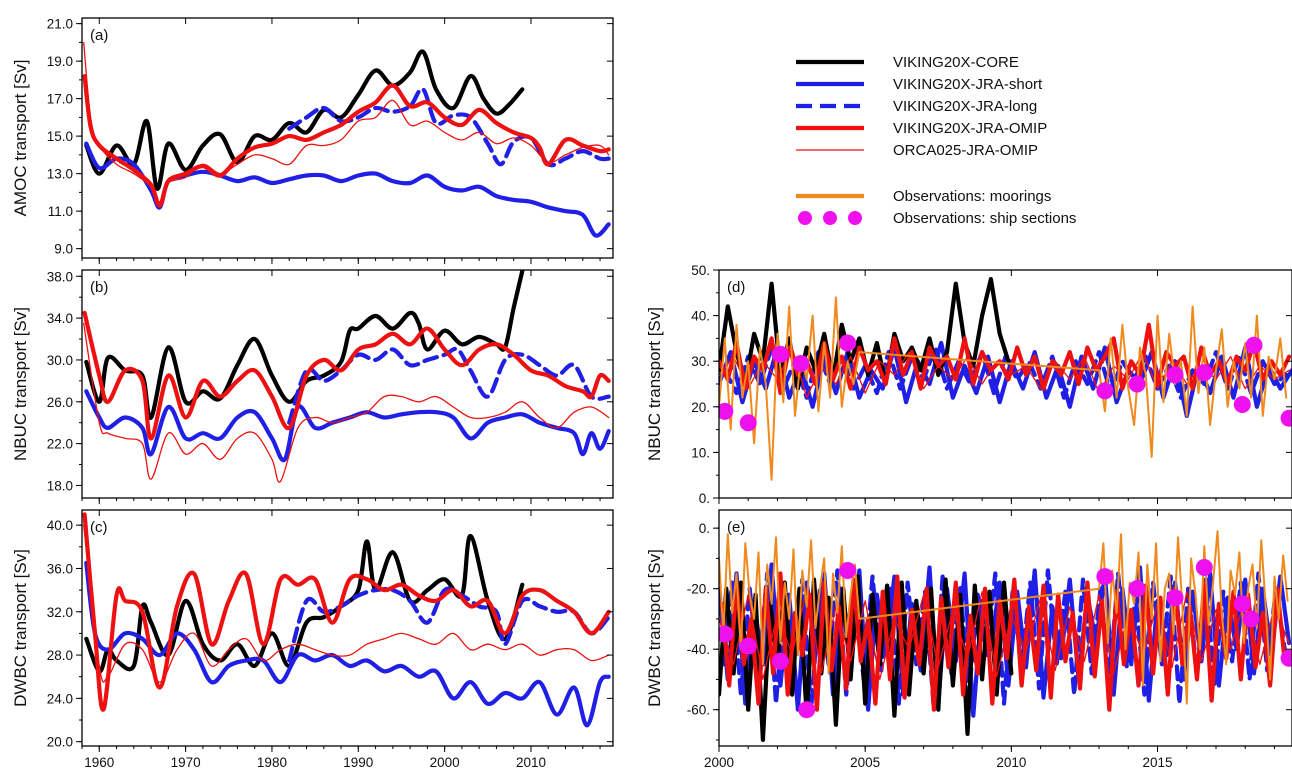 The image size is (1292, 779). I want to click on y-tick-label: 9.0, so click(63, 249).